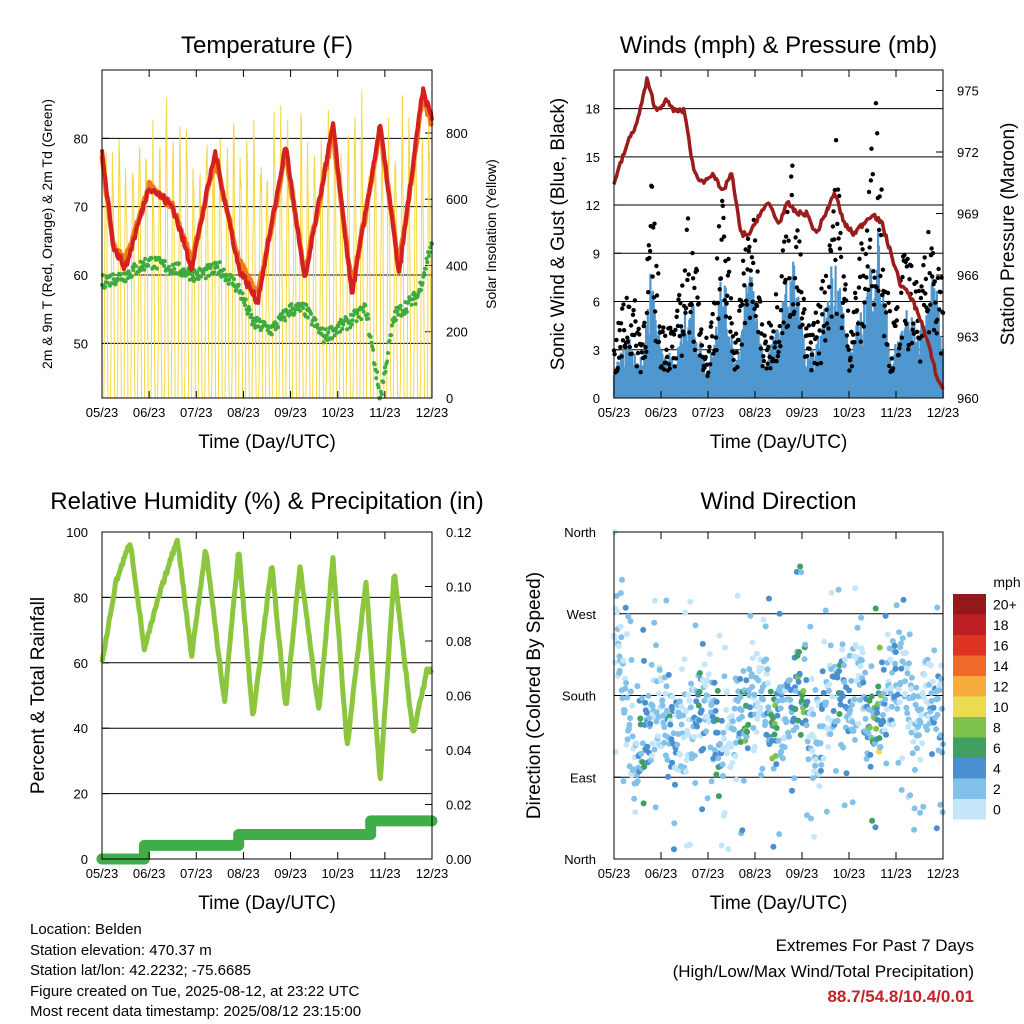 Image resolution: width=1024 pixels, height=1024 pixels. I want to click on x-tick-label: 10/23, so click(337, 412).